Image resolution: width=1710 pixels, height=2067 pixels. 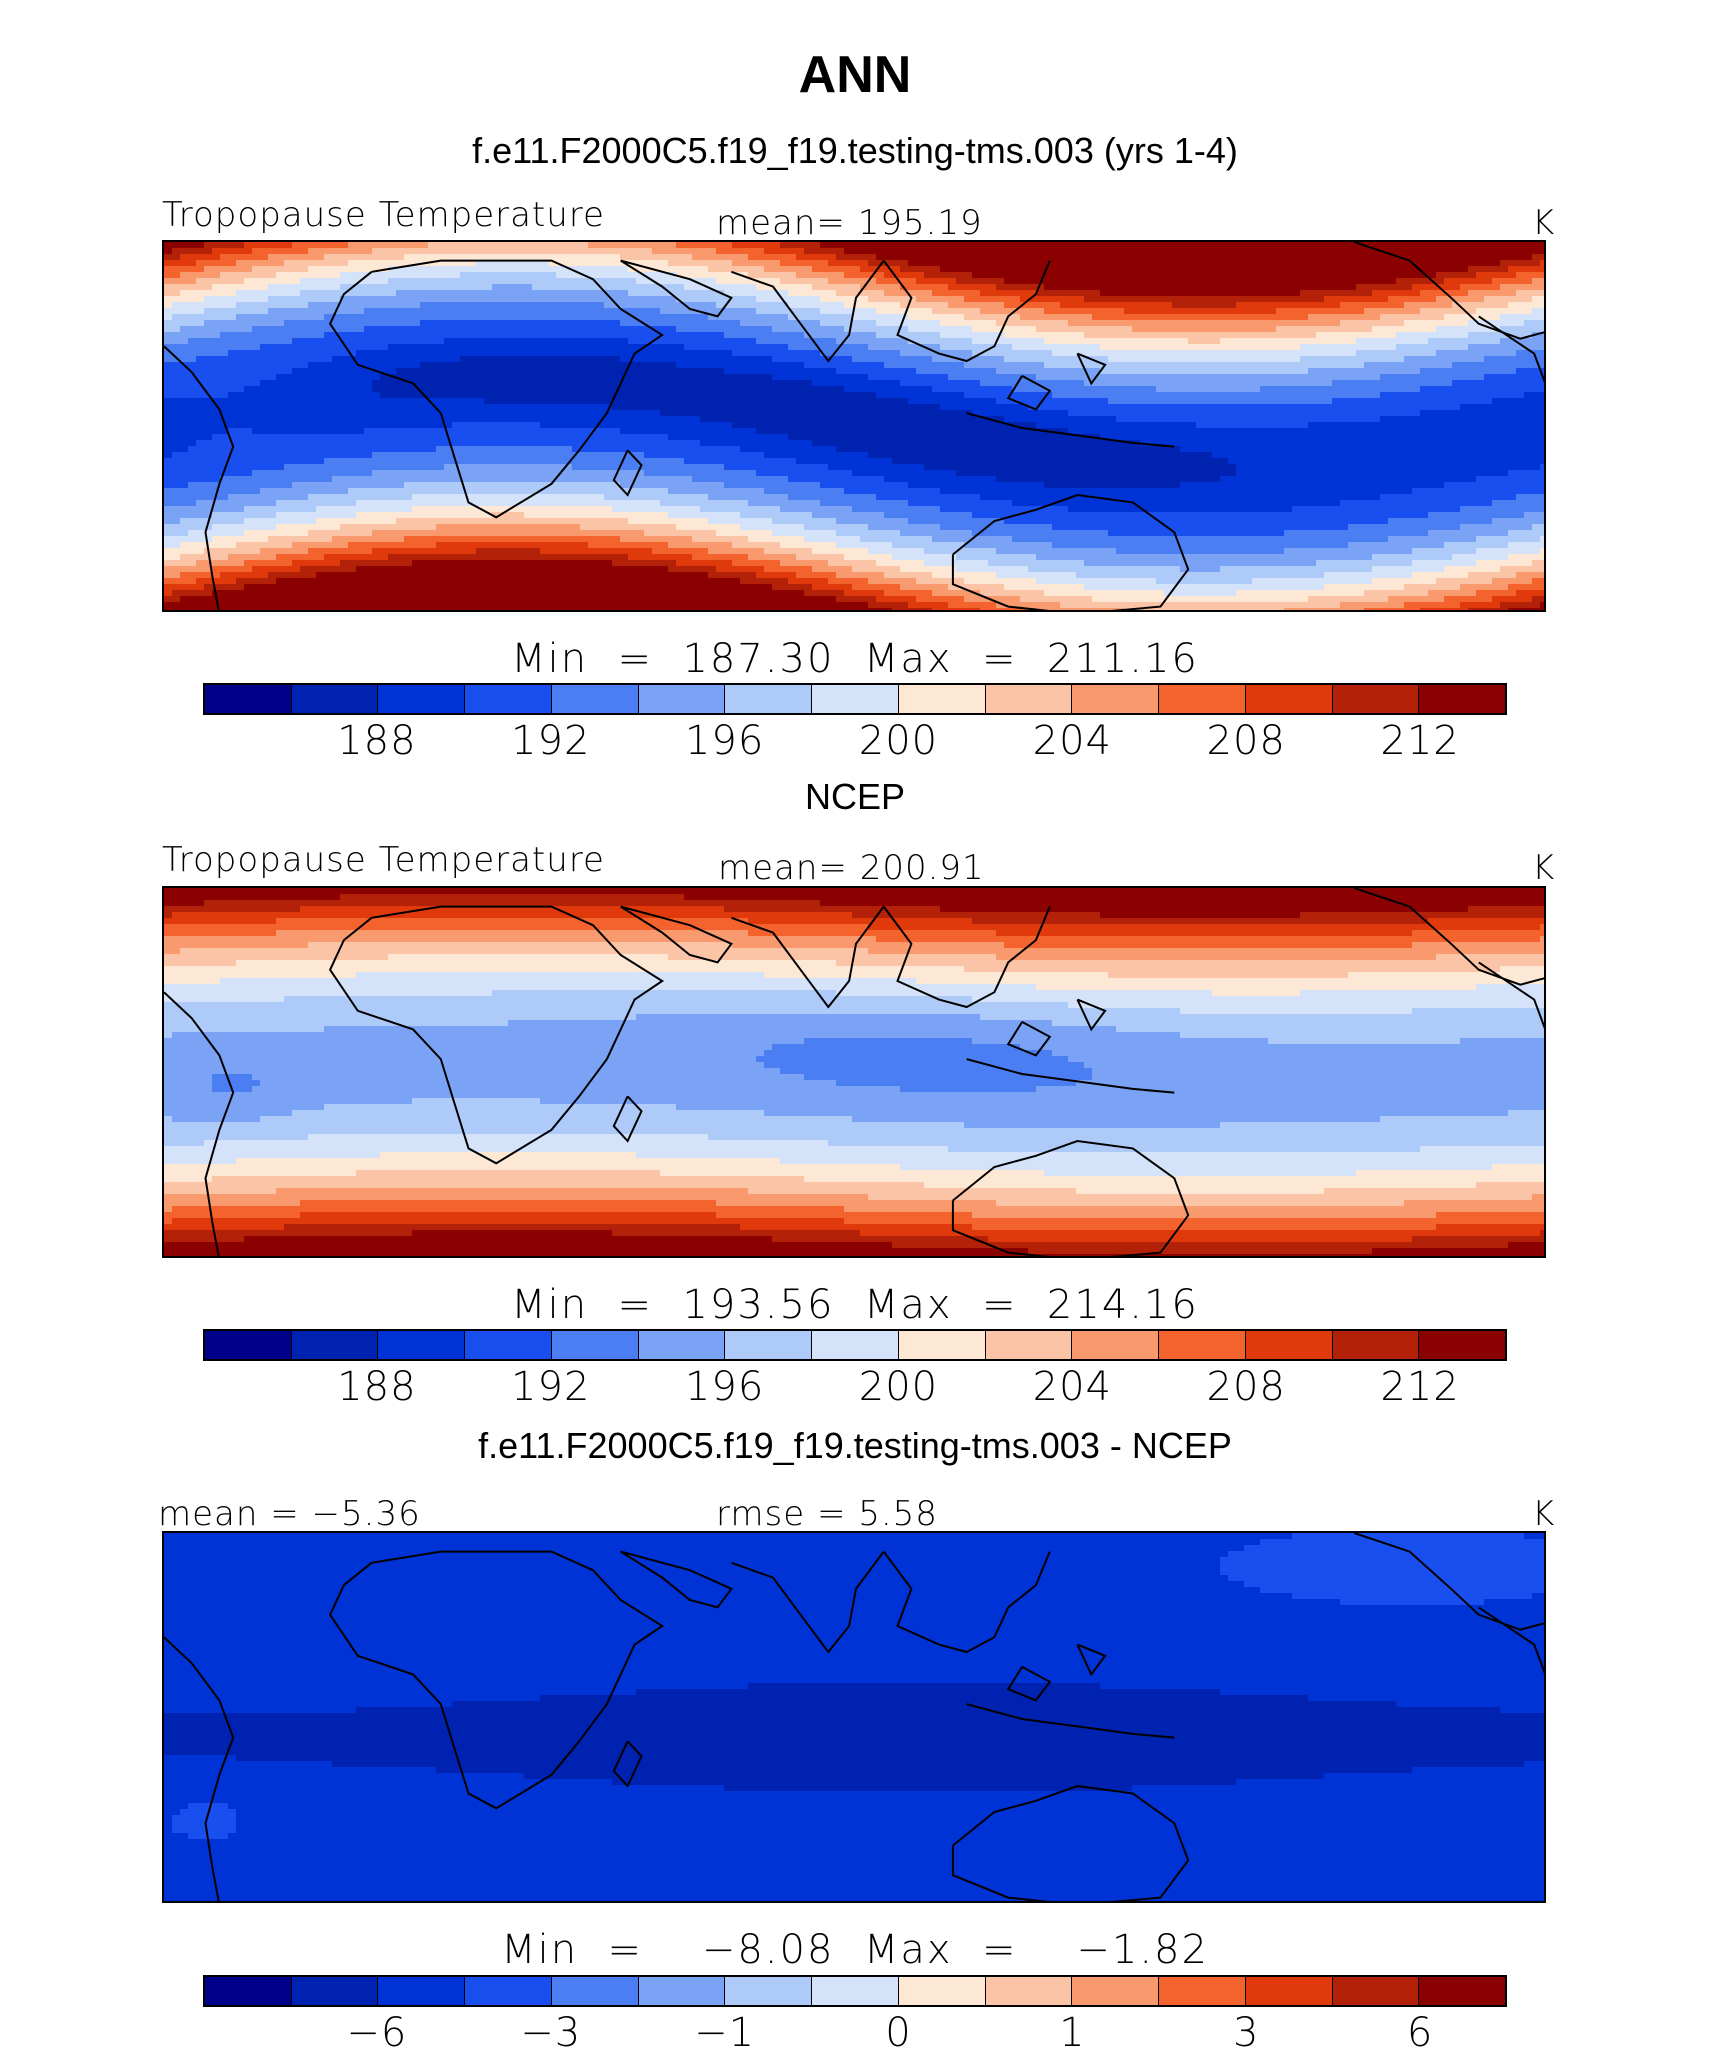 I want to click on panel-1-map, so click(x=854, y=426).